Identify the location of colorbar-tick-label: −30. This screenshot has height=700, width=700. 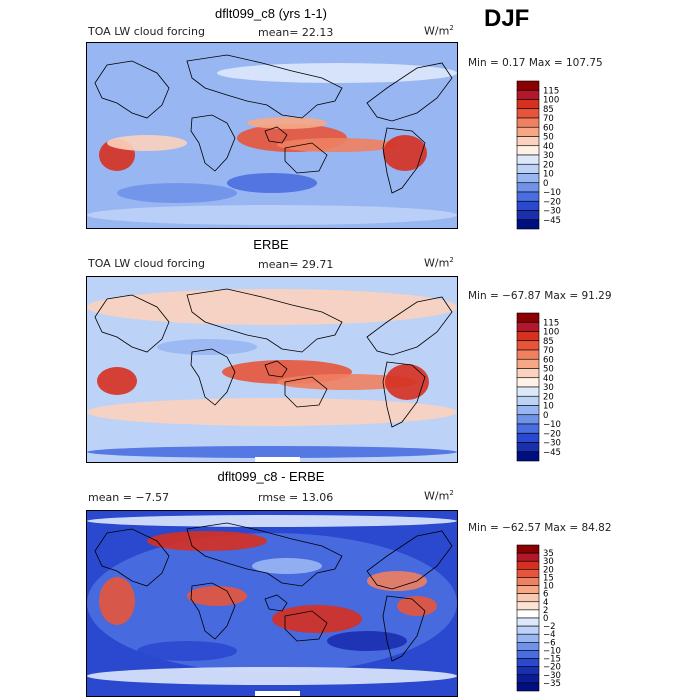
(552, 444).